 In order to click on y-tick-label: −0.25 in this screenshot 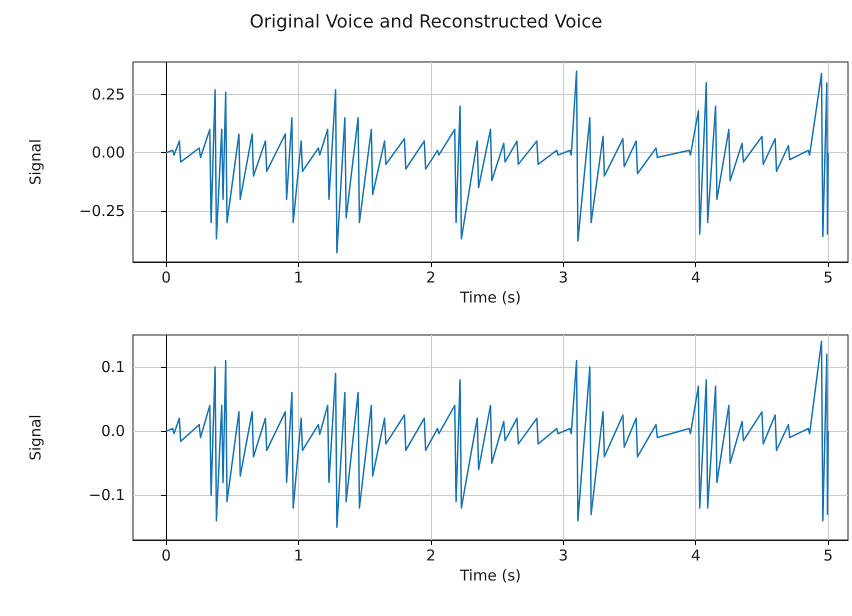, I will do `click(102, 211)`.